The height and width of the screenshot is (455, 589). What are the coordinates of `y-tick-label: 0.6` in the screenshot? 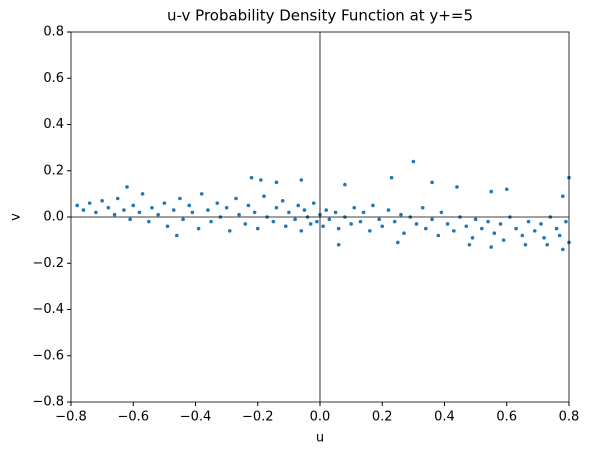 It's located at (53, 78).